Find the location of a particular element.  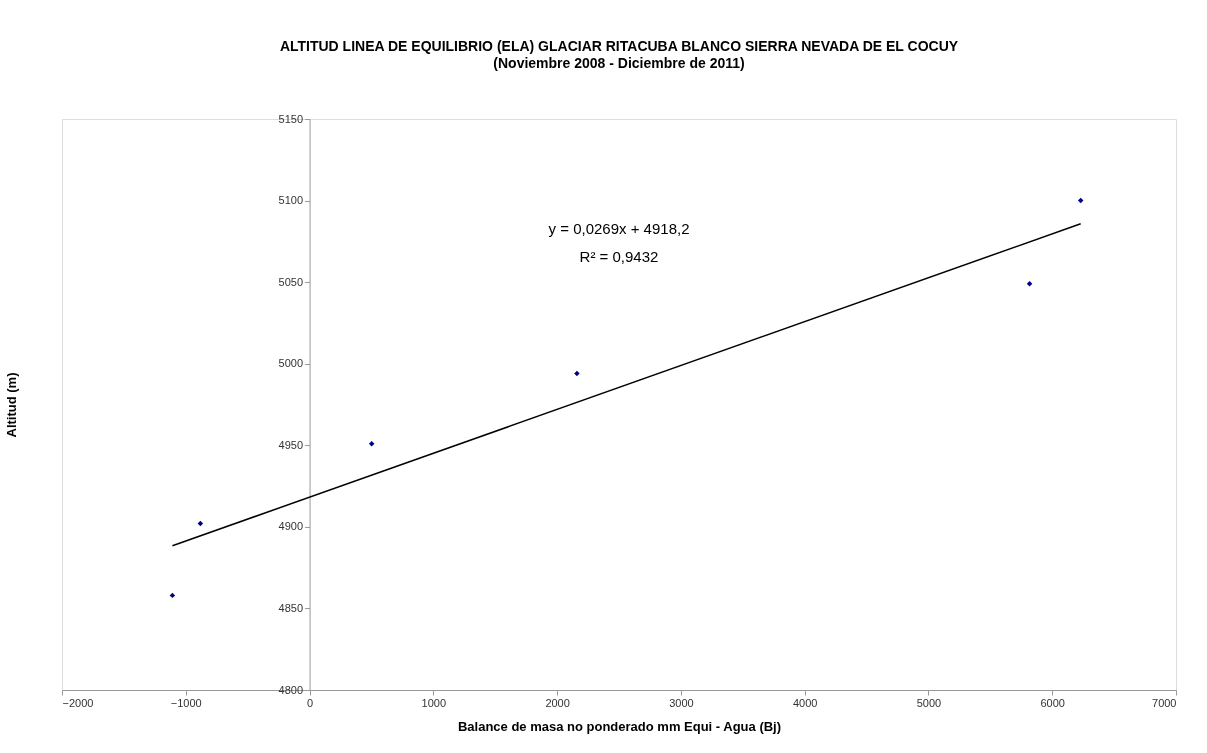

x-tick-label: −1000 is located at coordinates (186, 702).